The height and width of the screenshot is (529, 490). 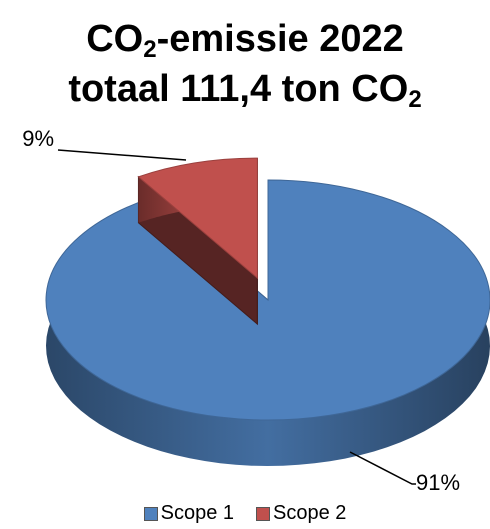 I want to click on legend-label-scope-1: Scope 1, so click(x=197, y=513).